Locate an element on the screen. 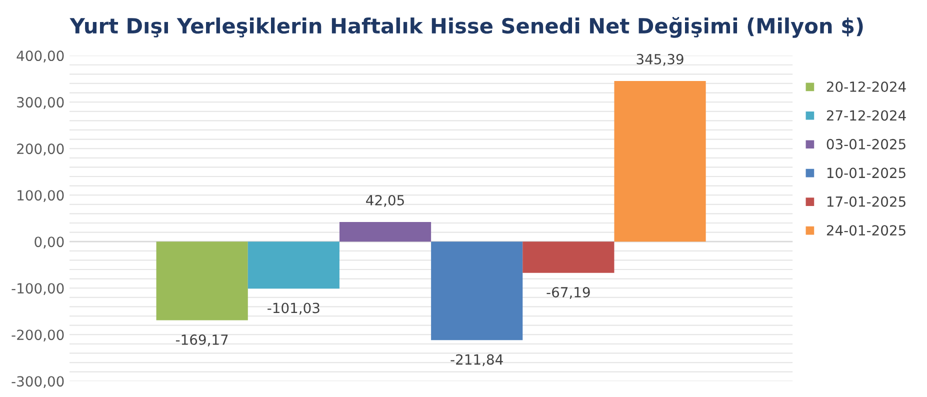 The width and height of the screenshot is (927, 397). legend-label: 03-01-2025 is located at coordinates (866, 144).